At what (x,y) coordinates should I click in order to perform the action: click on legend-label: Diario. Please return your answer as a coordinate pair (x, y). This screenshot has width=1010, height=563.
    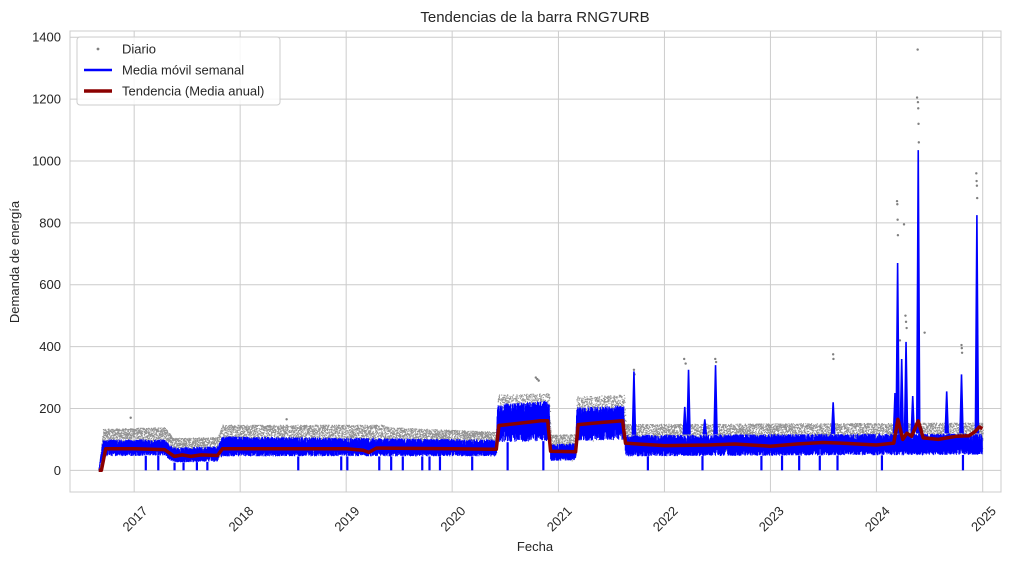
    Looking at the image, I should click on (139, 49).